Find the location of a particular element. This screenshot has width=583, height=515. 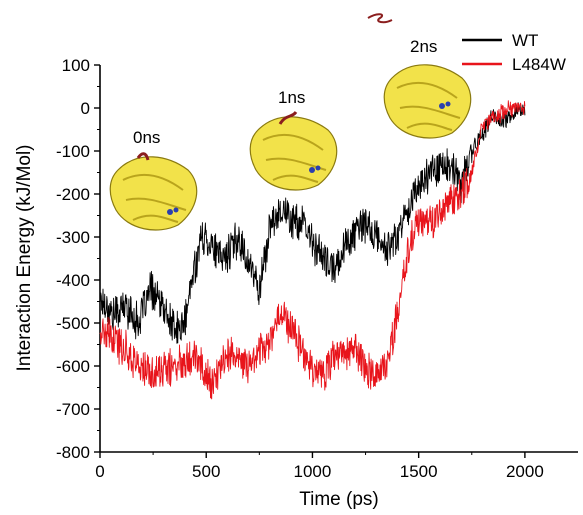

x-tick-label: 500 is located at coordinates (206, 471).